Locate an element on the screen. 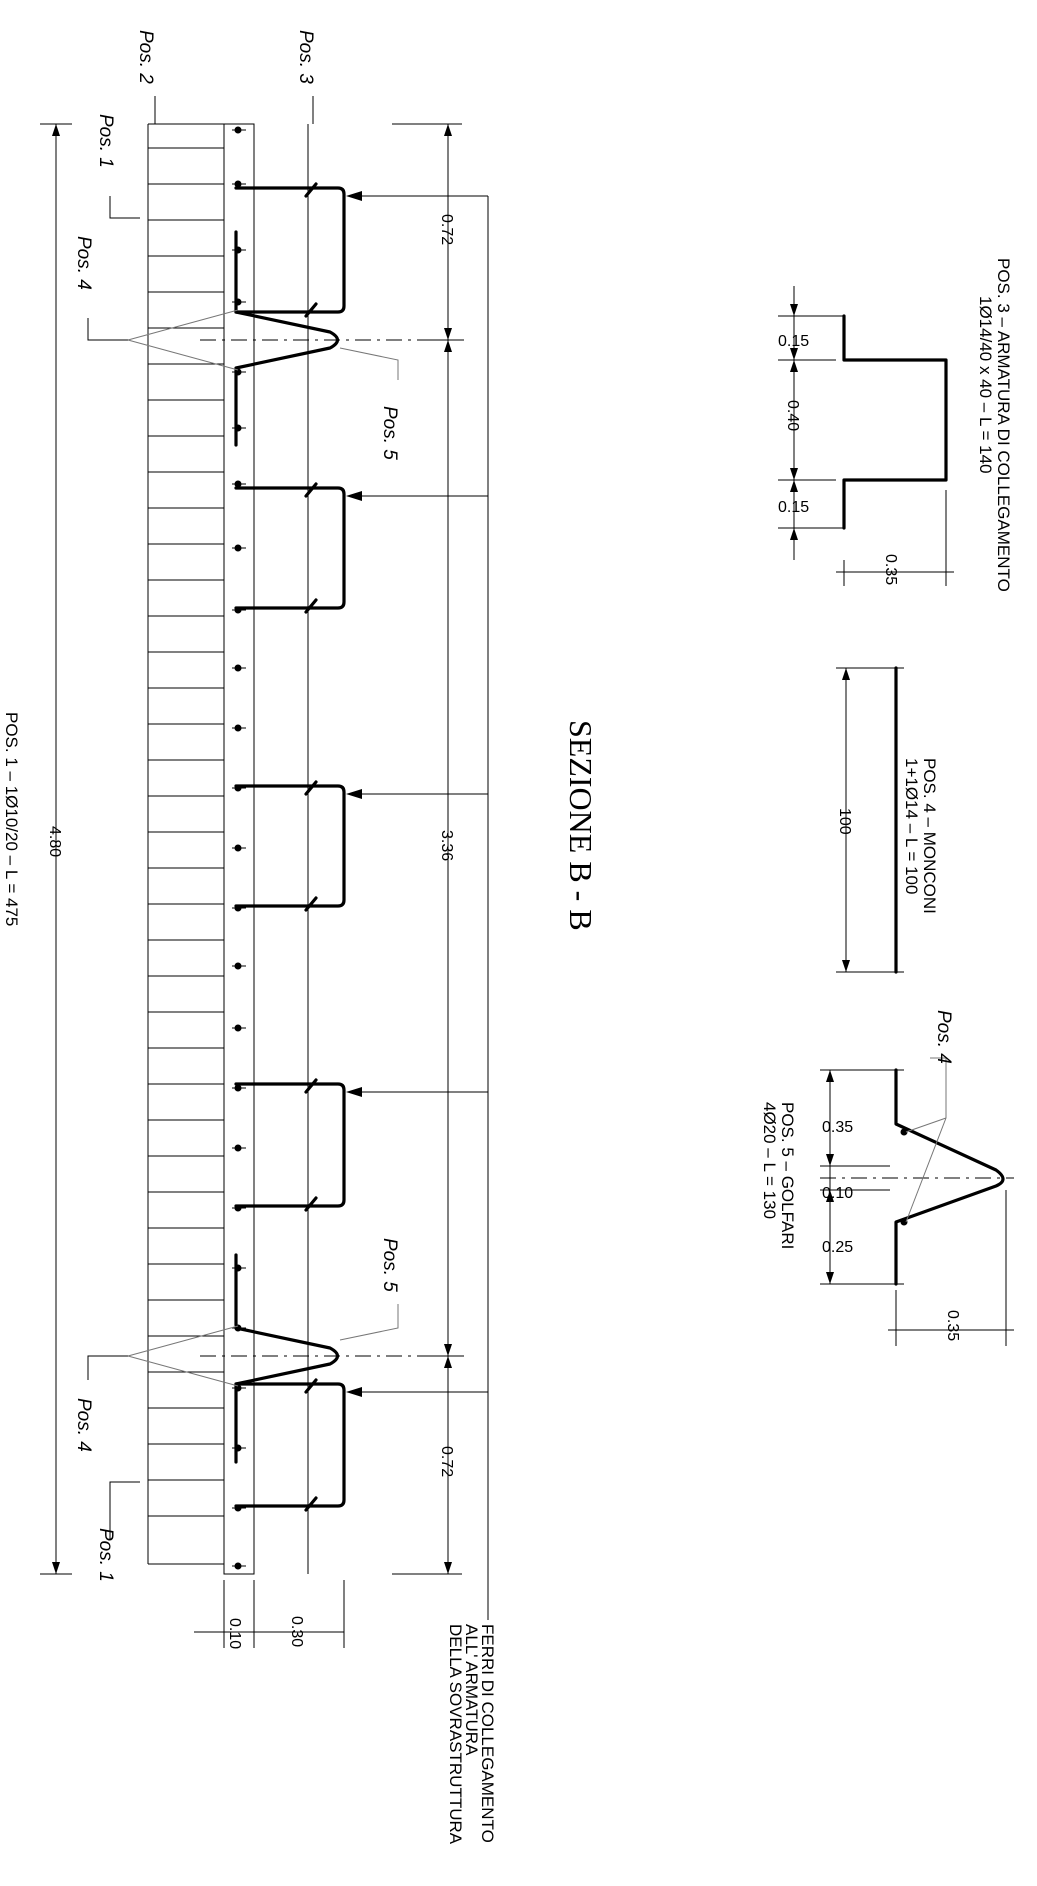 The image size is (1037, 1886). pos5-dim-height: 0.35 is located at coordinates (952, 1325).